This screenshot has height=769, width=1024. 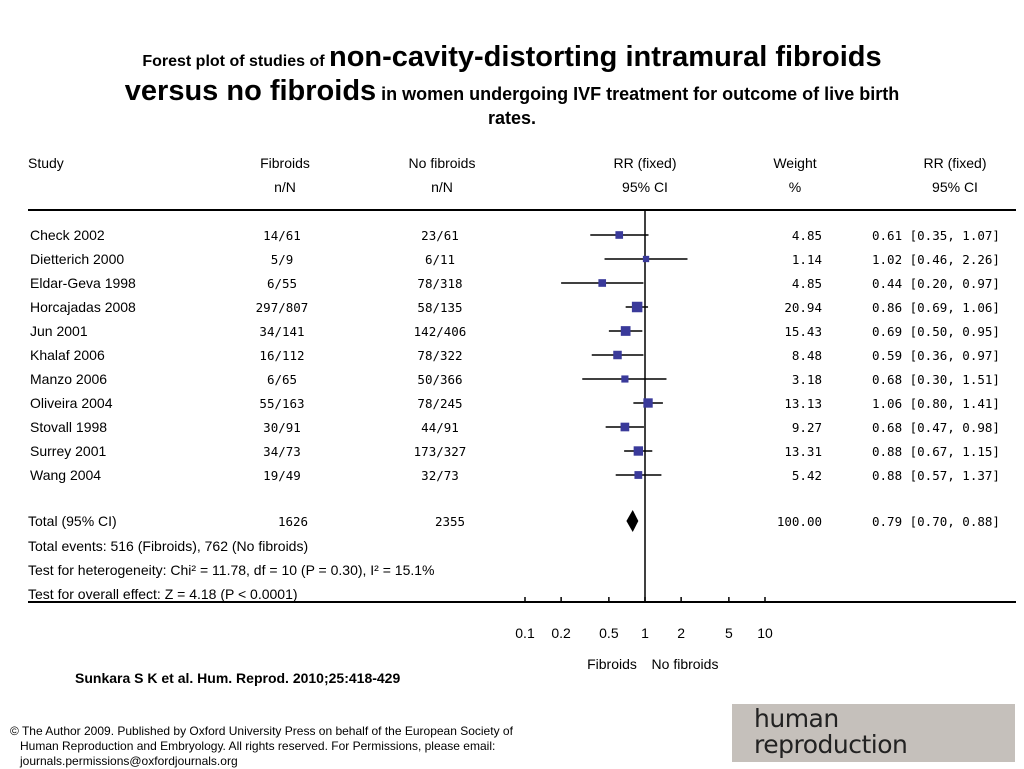 I want to click on no-fibroids-count: 142/406, so click(x=440, y=331).